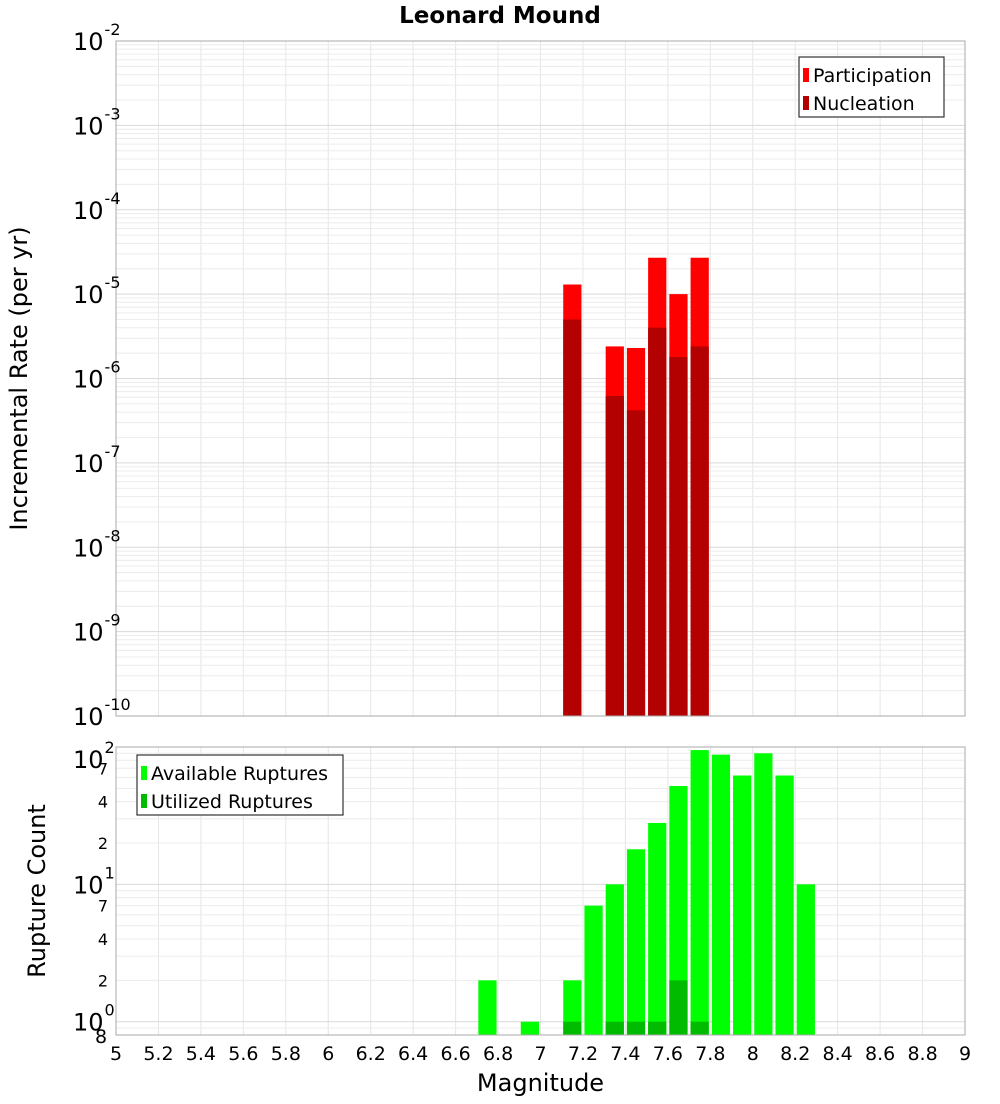 The image size is (1000, 1104). What do you see at coordinates (922, 1054) in the screenshot?
I see `x-tick-label: 8.8` at bounding box center [922, 1054].